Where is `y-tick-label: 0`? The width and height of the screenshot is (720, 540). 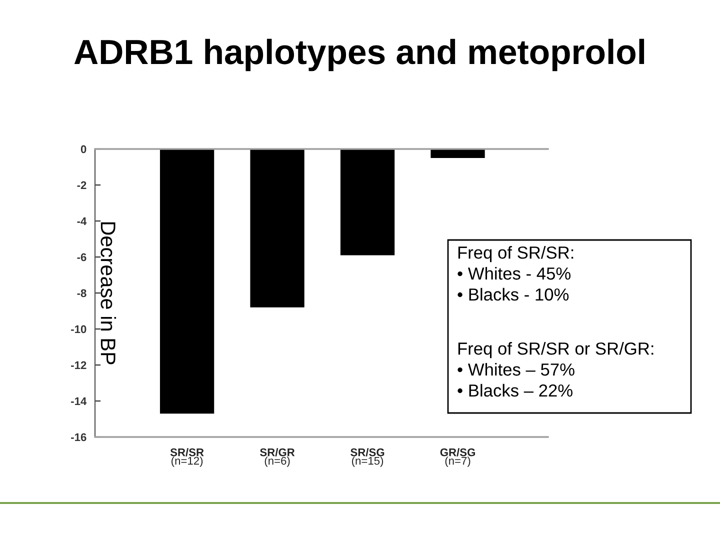
y-tick-label: 0 is located at coordinates (83, 149).